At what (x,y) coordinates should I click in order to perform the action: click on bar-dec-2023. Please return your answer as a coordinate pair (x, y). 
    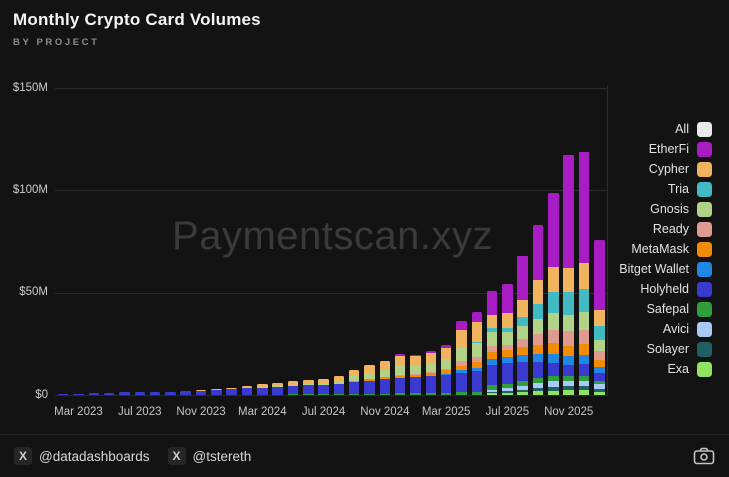
    Looking at the image, I should click on (216, 392).